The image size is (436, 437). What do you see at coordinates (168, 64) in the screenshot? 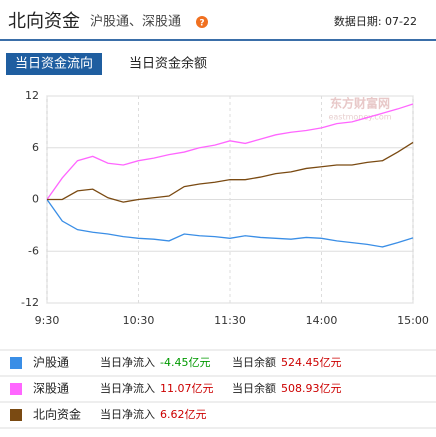
I see `tab: 当日资金余额` at bounding box center [168, 64].